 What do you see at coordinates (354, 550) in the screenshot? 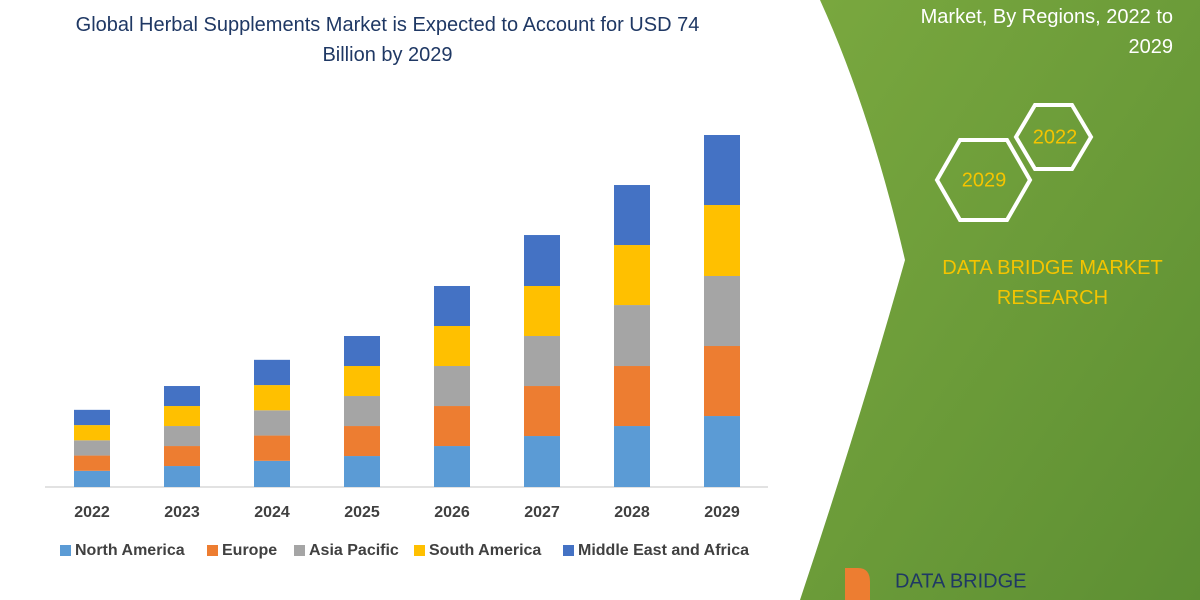
I see `legend-label: Asia Pacific` at bounding box center [354, 550].